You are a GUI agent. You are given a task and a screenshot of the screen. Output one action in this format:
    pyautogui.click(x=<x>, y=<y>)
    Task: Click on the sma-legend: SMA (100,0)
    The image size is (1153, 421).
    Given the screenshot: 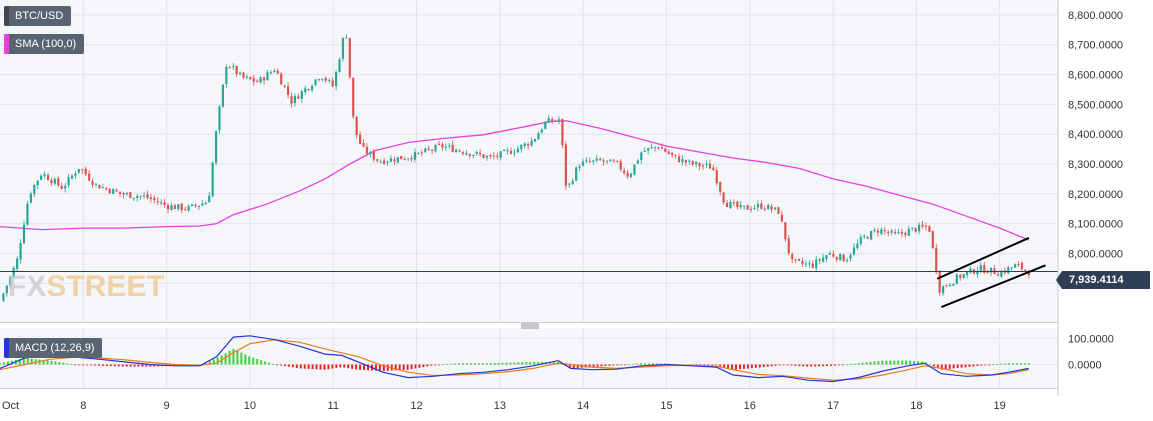 What is the action you would take?
    pyautogui.click(x=44, y=44)
    